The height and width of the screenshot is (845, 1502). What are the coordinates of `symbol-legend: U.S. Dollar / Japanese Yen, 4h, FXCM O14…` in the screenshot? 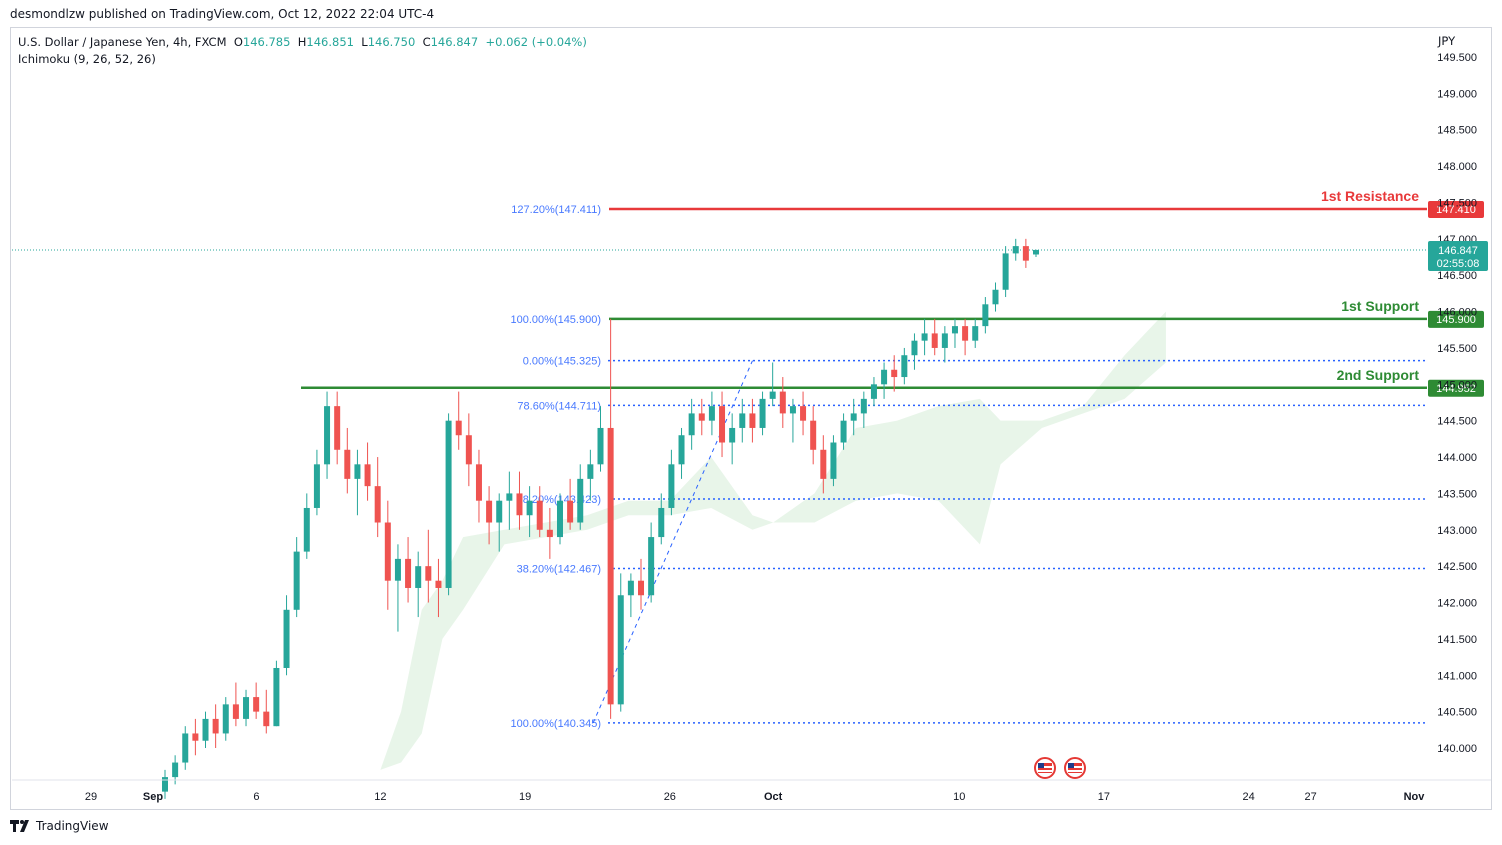 It's located at (302, 42).